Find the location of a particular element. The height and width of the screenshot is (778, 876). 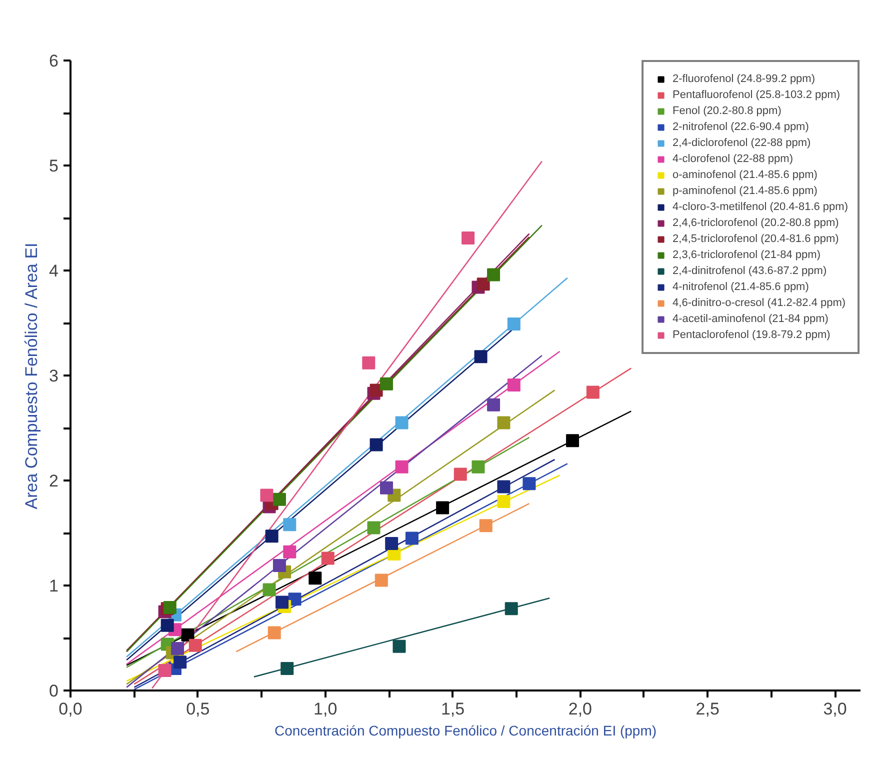

legend-label: Pentafluorofenol (25.8-103.2 ppm) is located at coordinates (756, 95).